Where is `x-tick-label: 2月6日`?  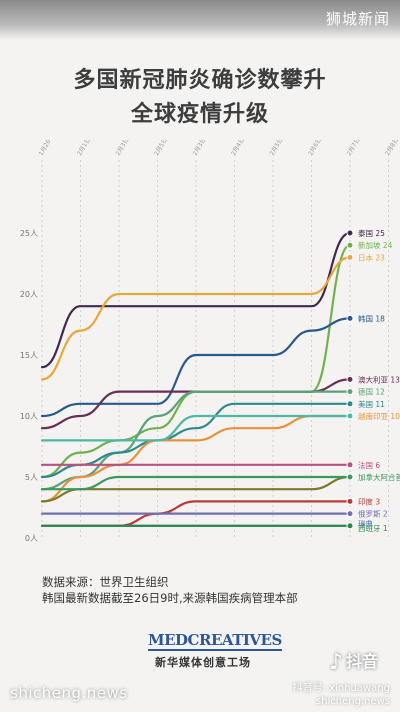 x-tick-label: 2月6日 is located at coordinates (315, 148).